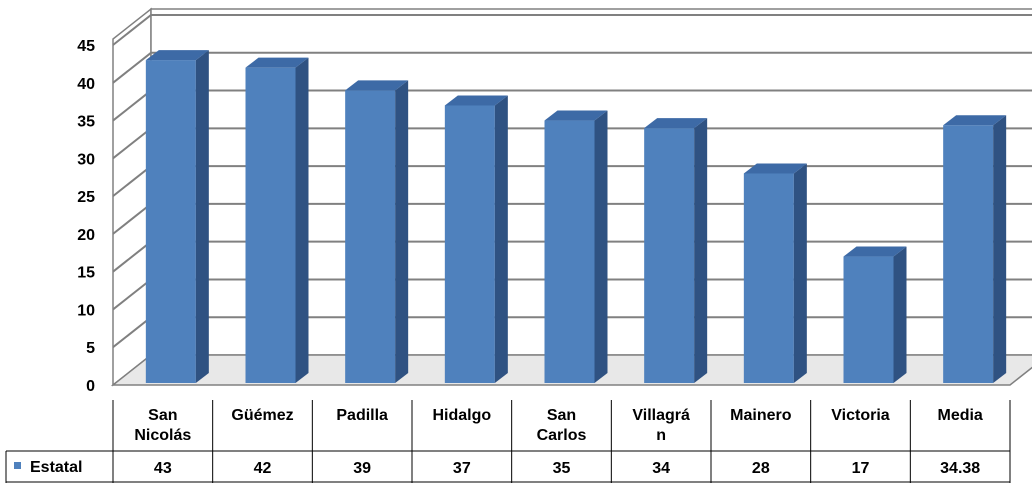 The image size is (1032, 483). I want to click on value-label: 42, so click(263, 468).